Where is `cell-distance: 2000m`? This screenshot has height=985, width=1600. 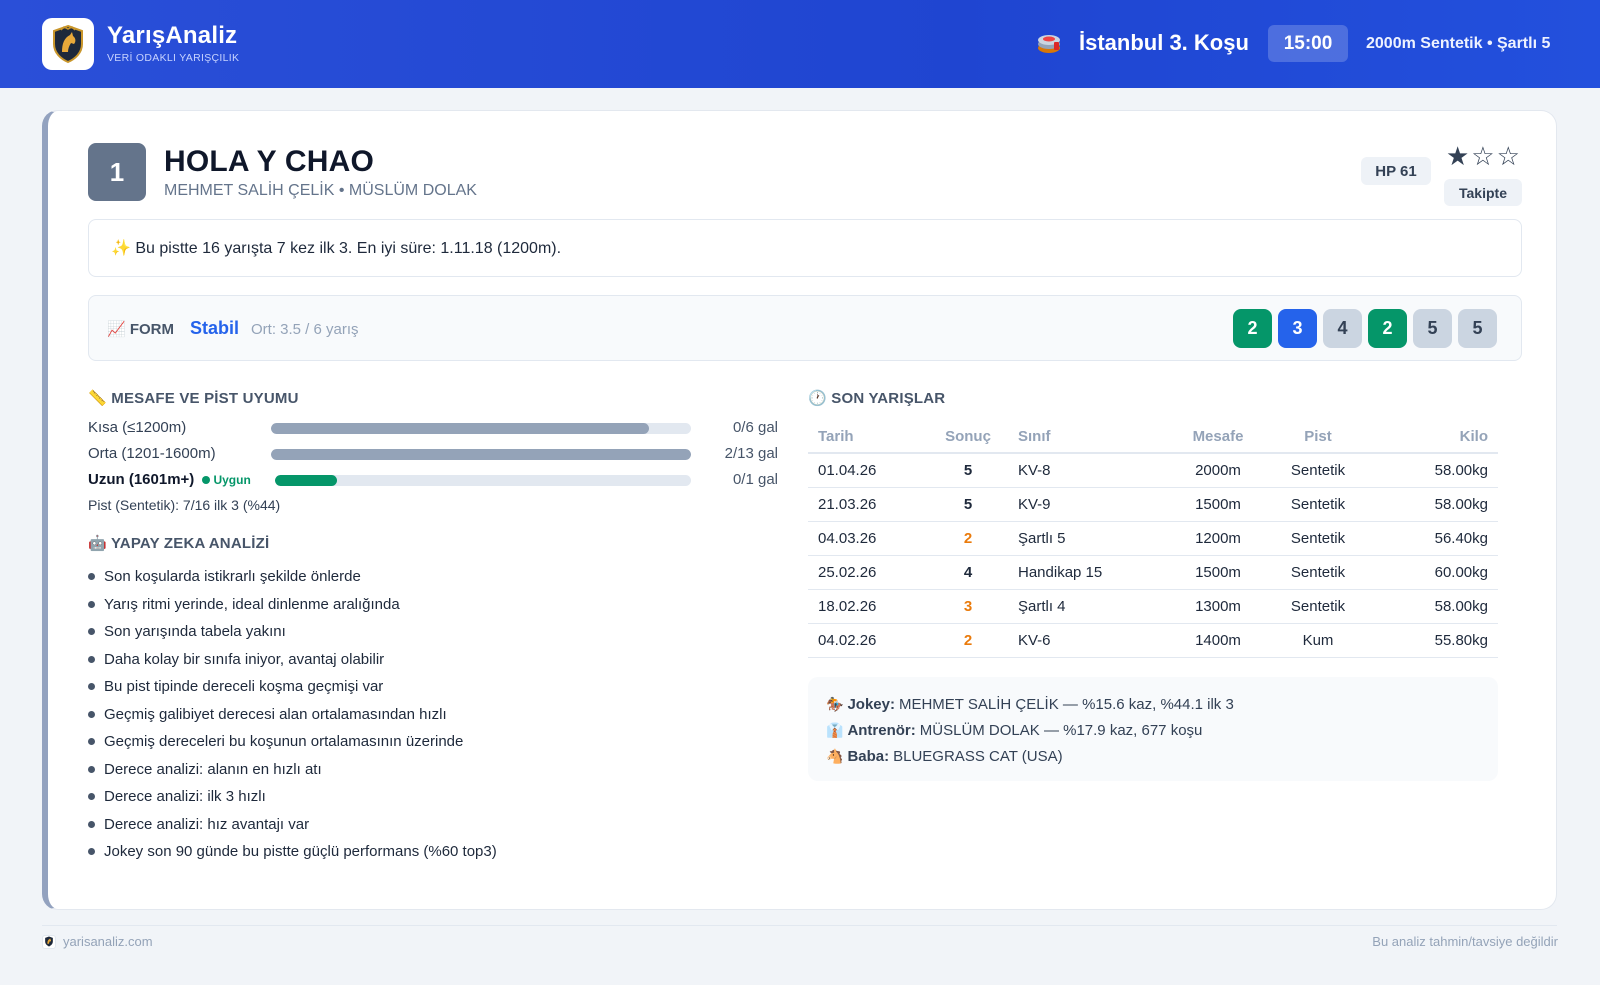 cell-distance: 2000m is located at coordinates (1218, 470).